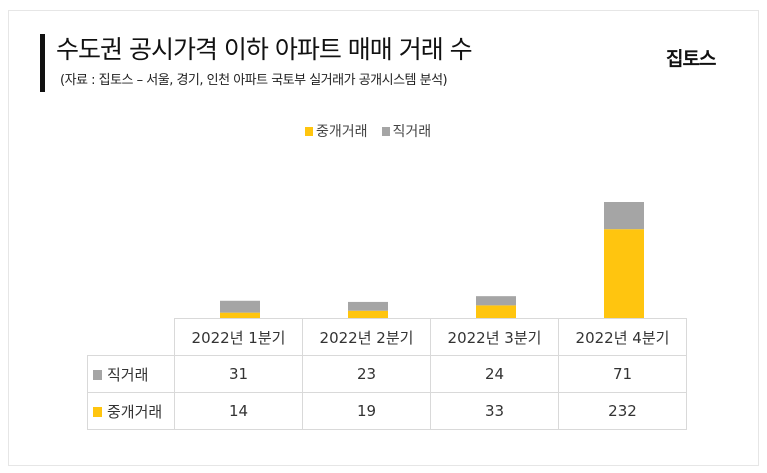 The width and height of the screenshot is (767, 473). Describe the element at coordinates (494, 374) in the screenshot. I see `data-label: 24` at that location.